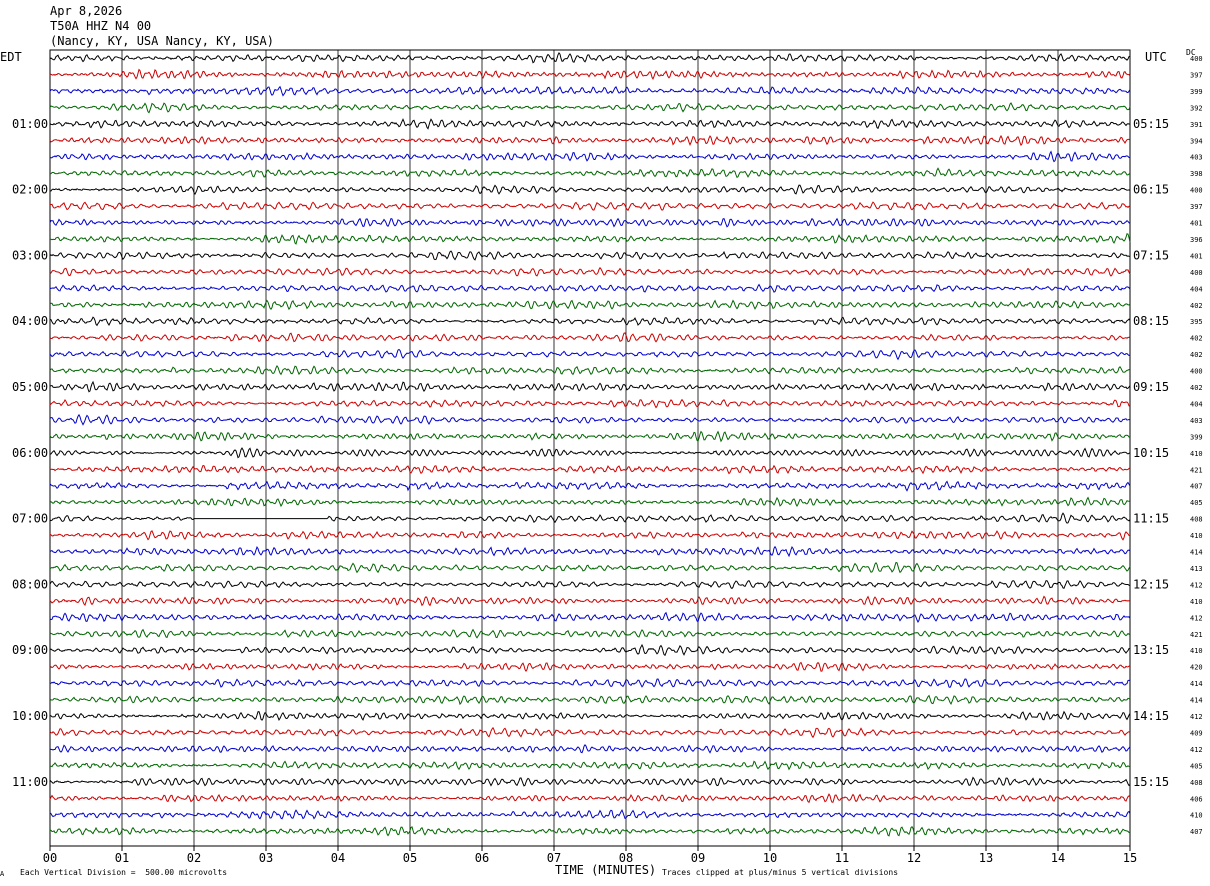  Describe the element at coordinates (1196, 733) in the screenshot. I see `dc-offset-label: 409` at that location.